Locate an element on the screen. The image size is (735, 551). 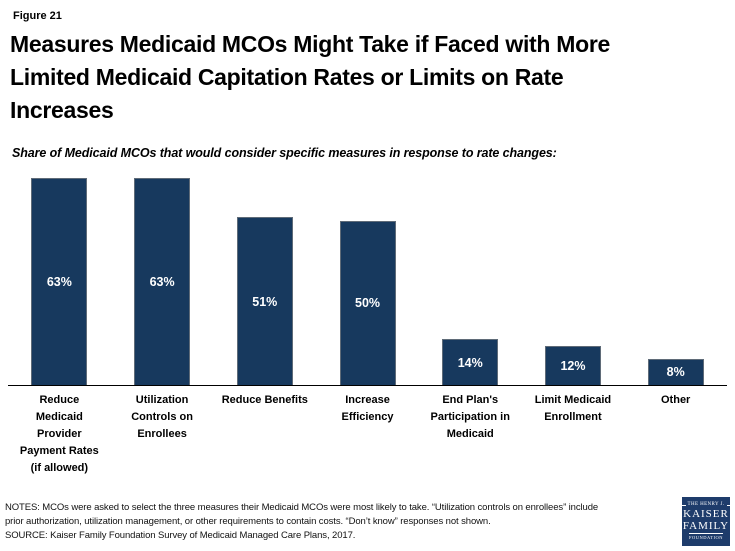
bar: 51% is located at coordinates (264, 301).